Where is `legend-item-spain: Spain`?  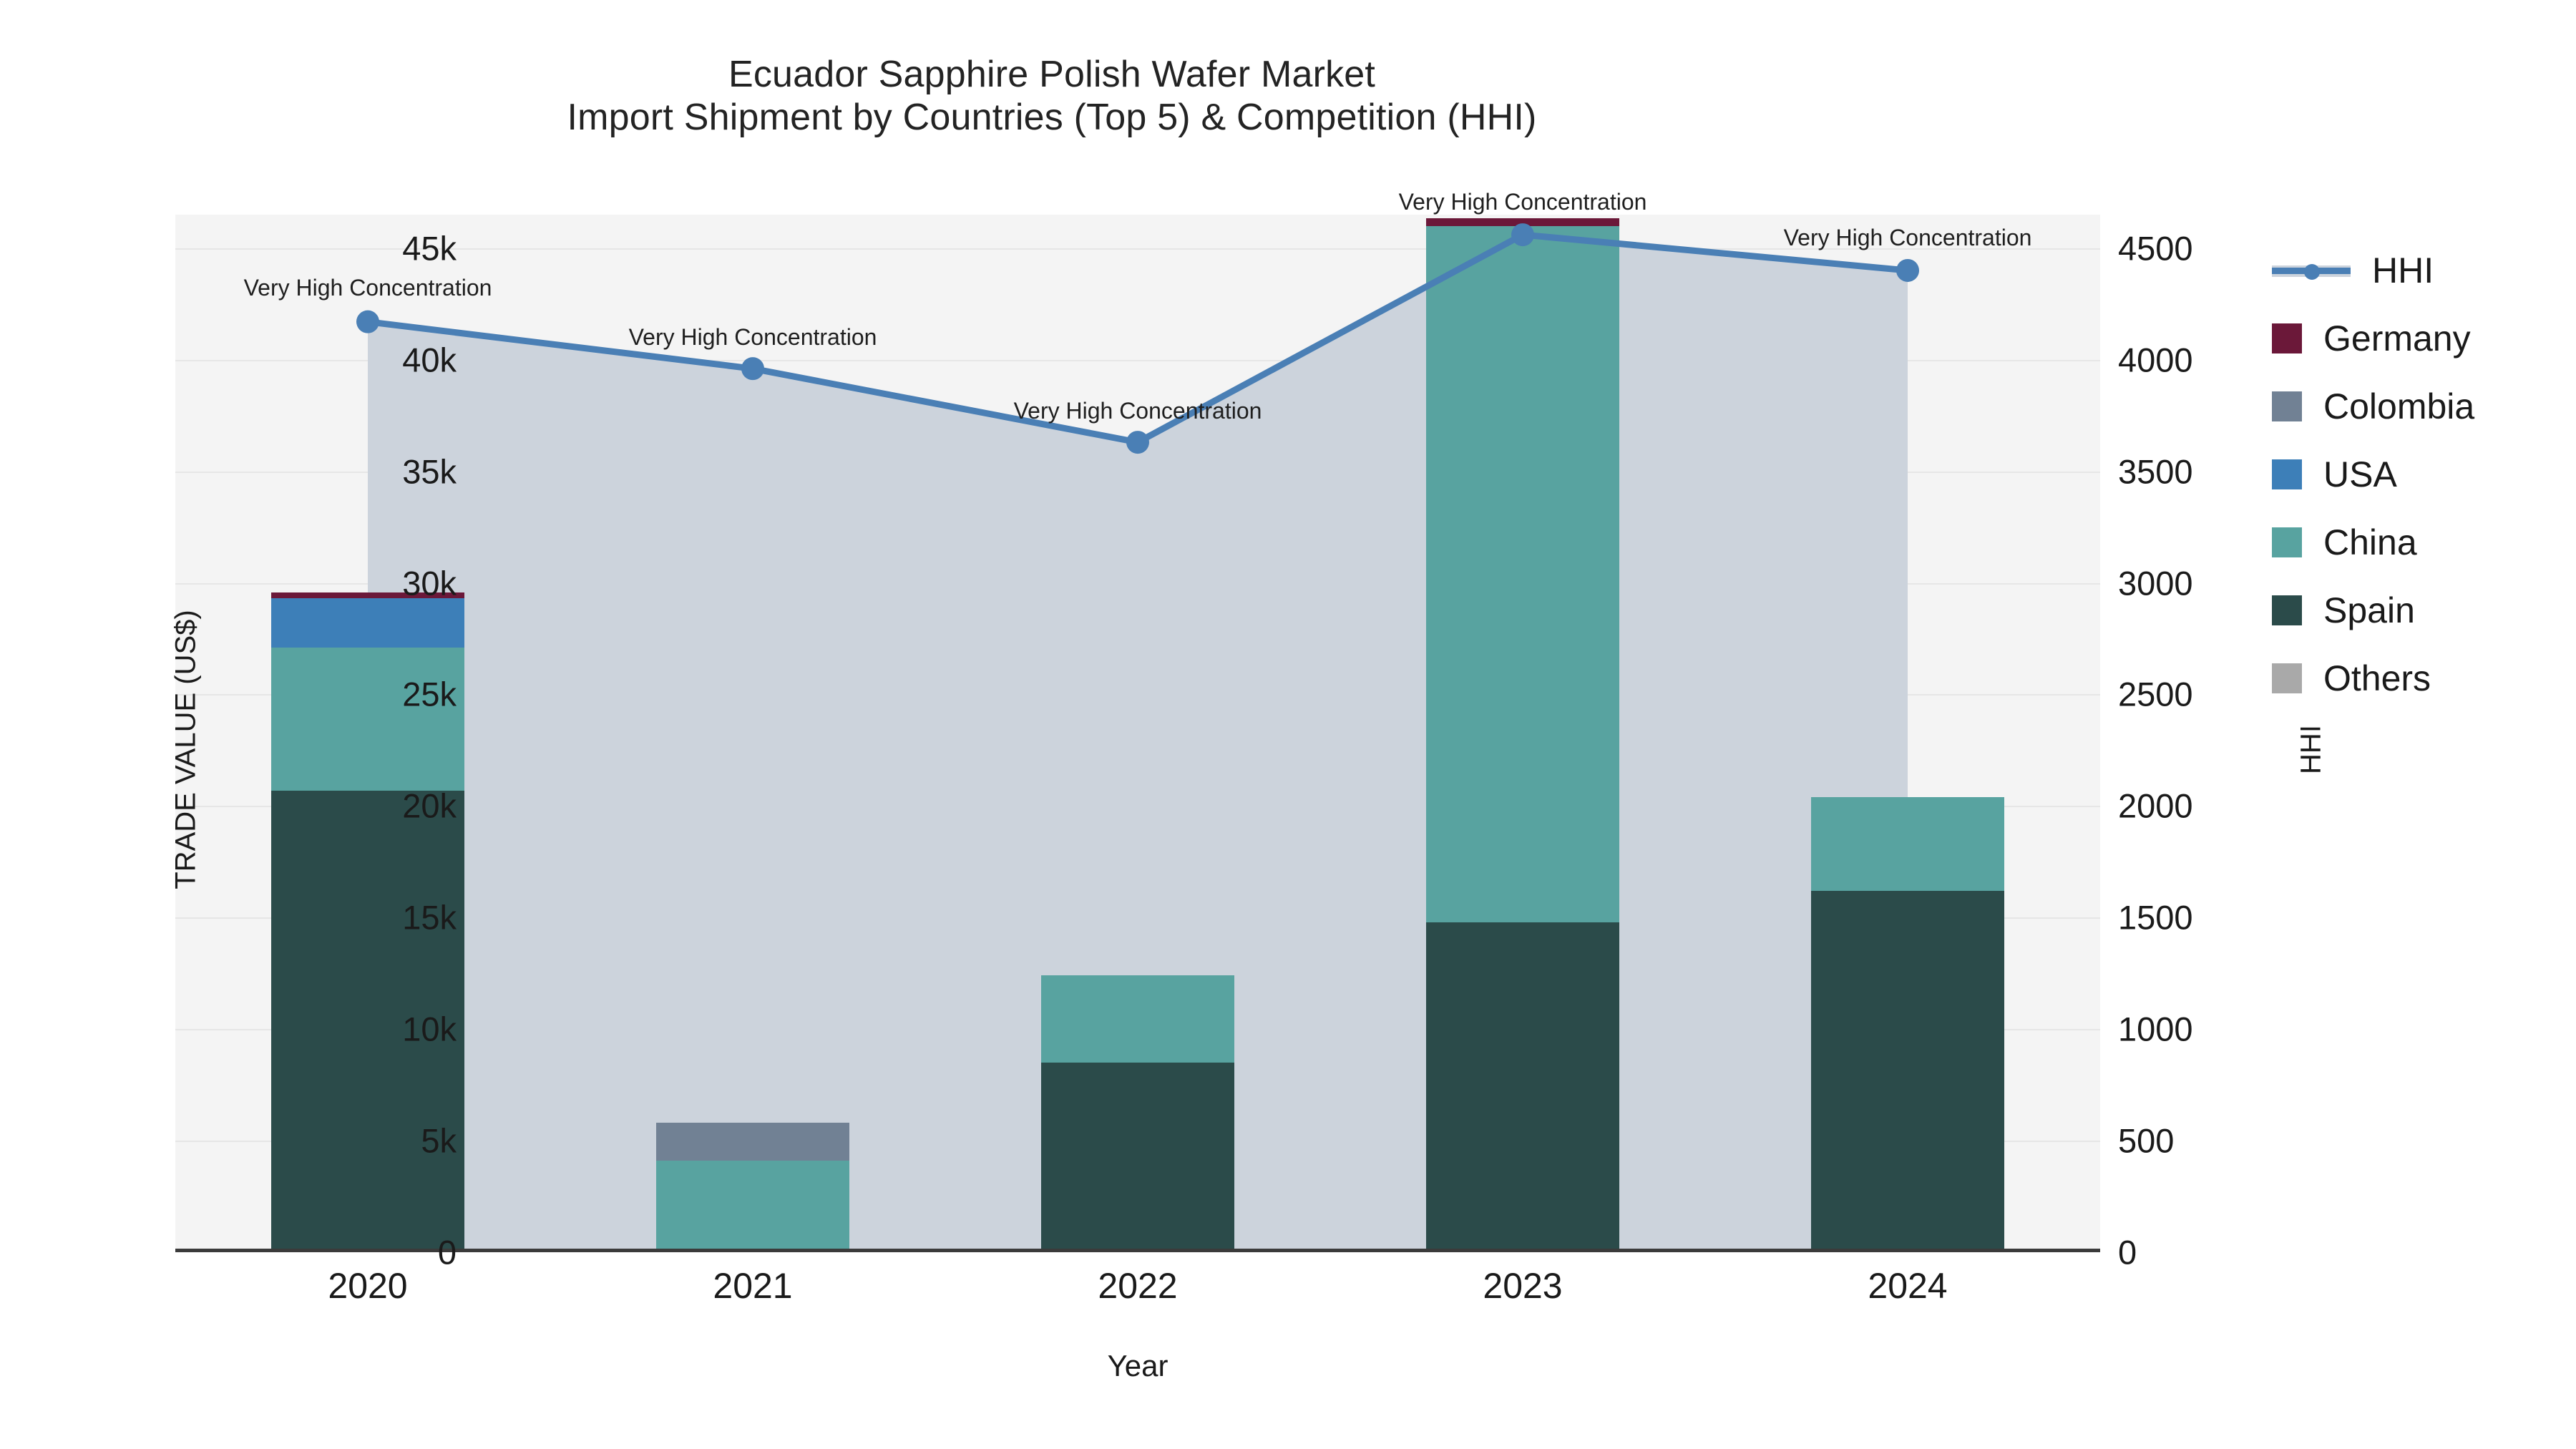
legend-item-spain: Spain is located at coordinates (2373, 610).